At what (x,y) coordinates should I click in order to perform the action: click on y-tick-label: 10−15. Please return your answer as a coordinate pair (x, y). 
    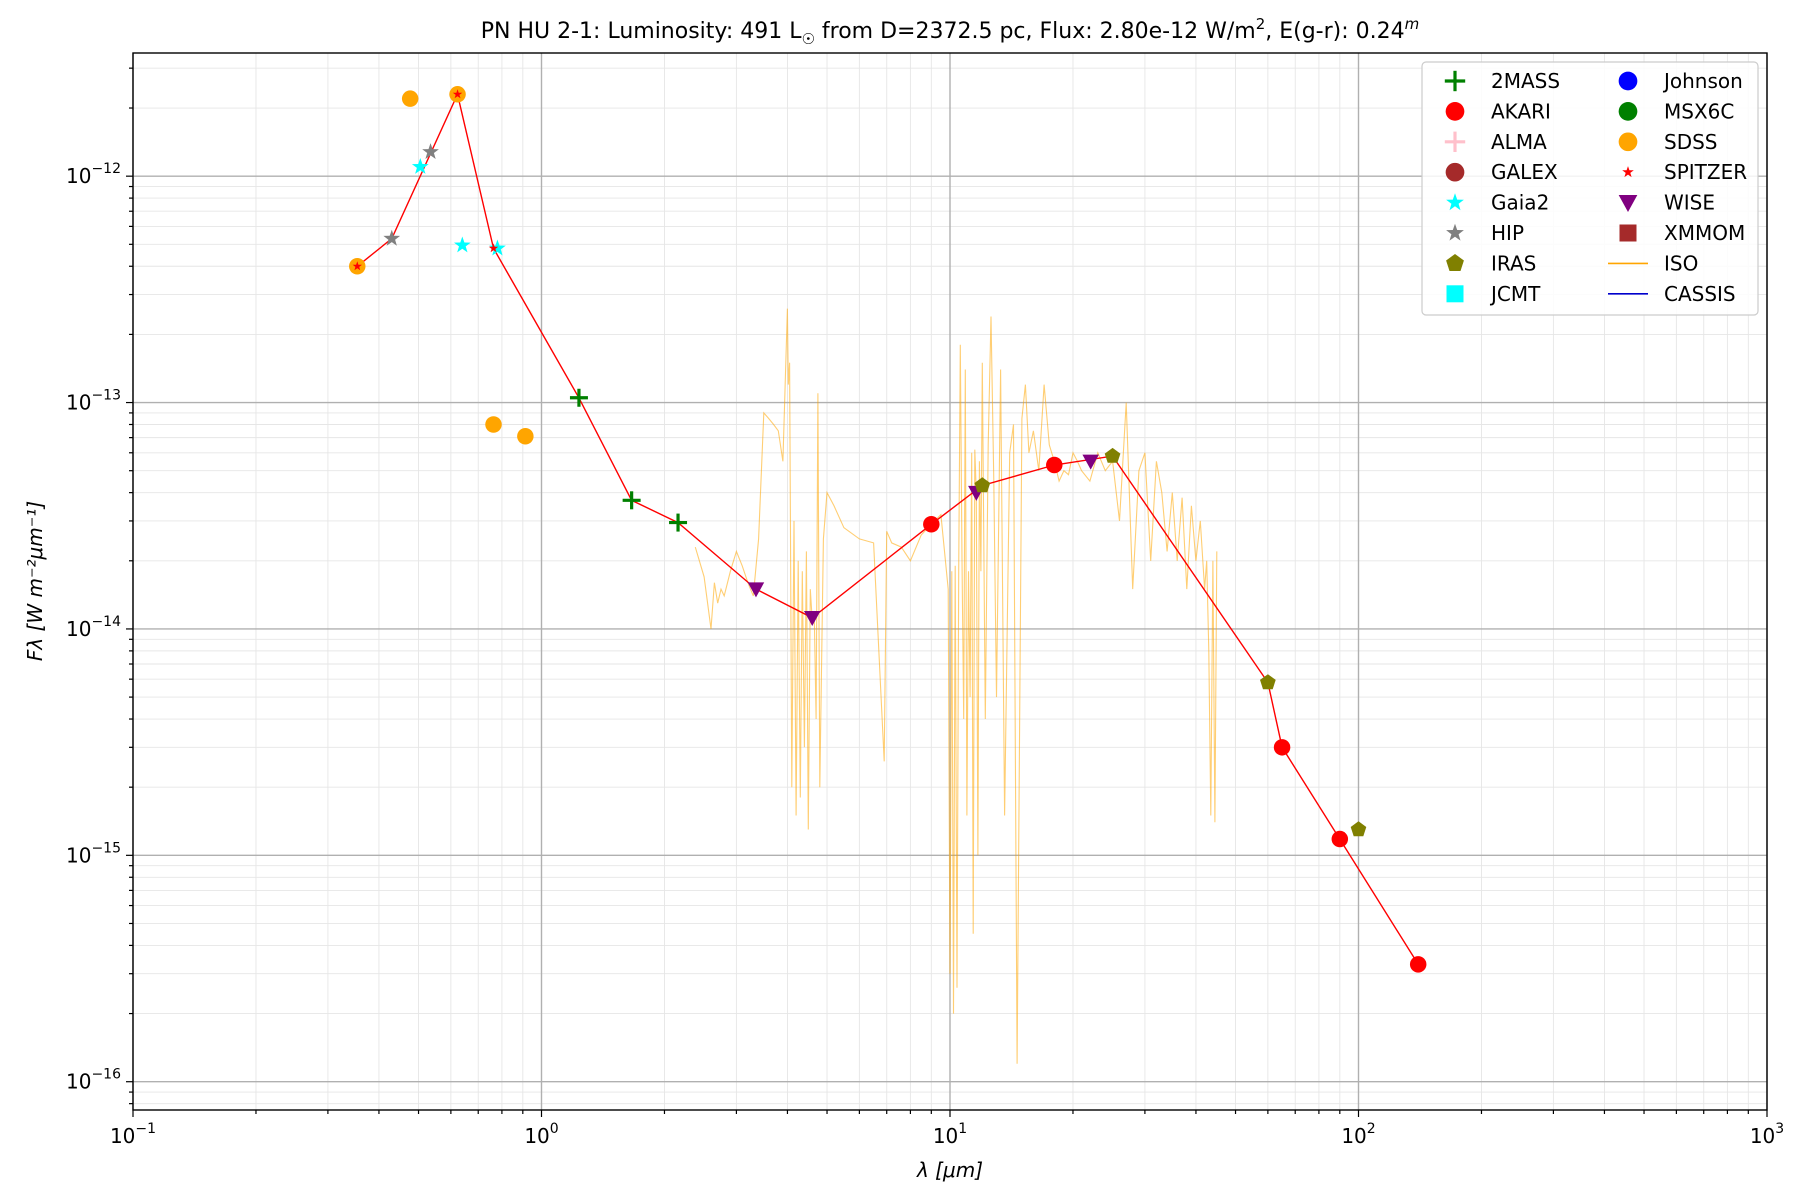
    Looking at the image, I should click on (93, 853).